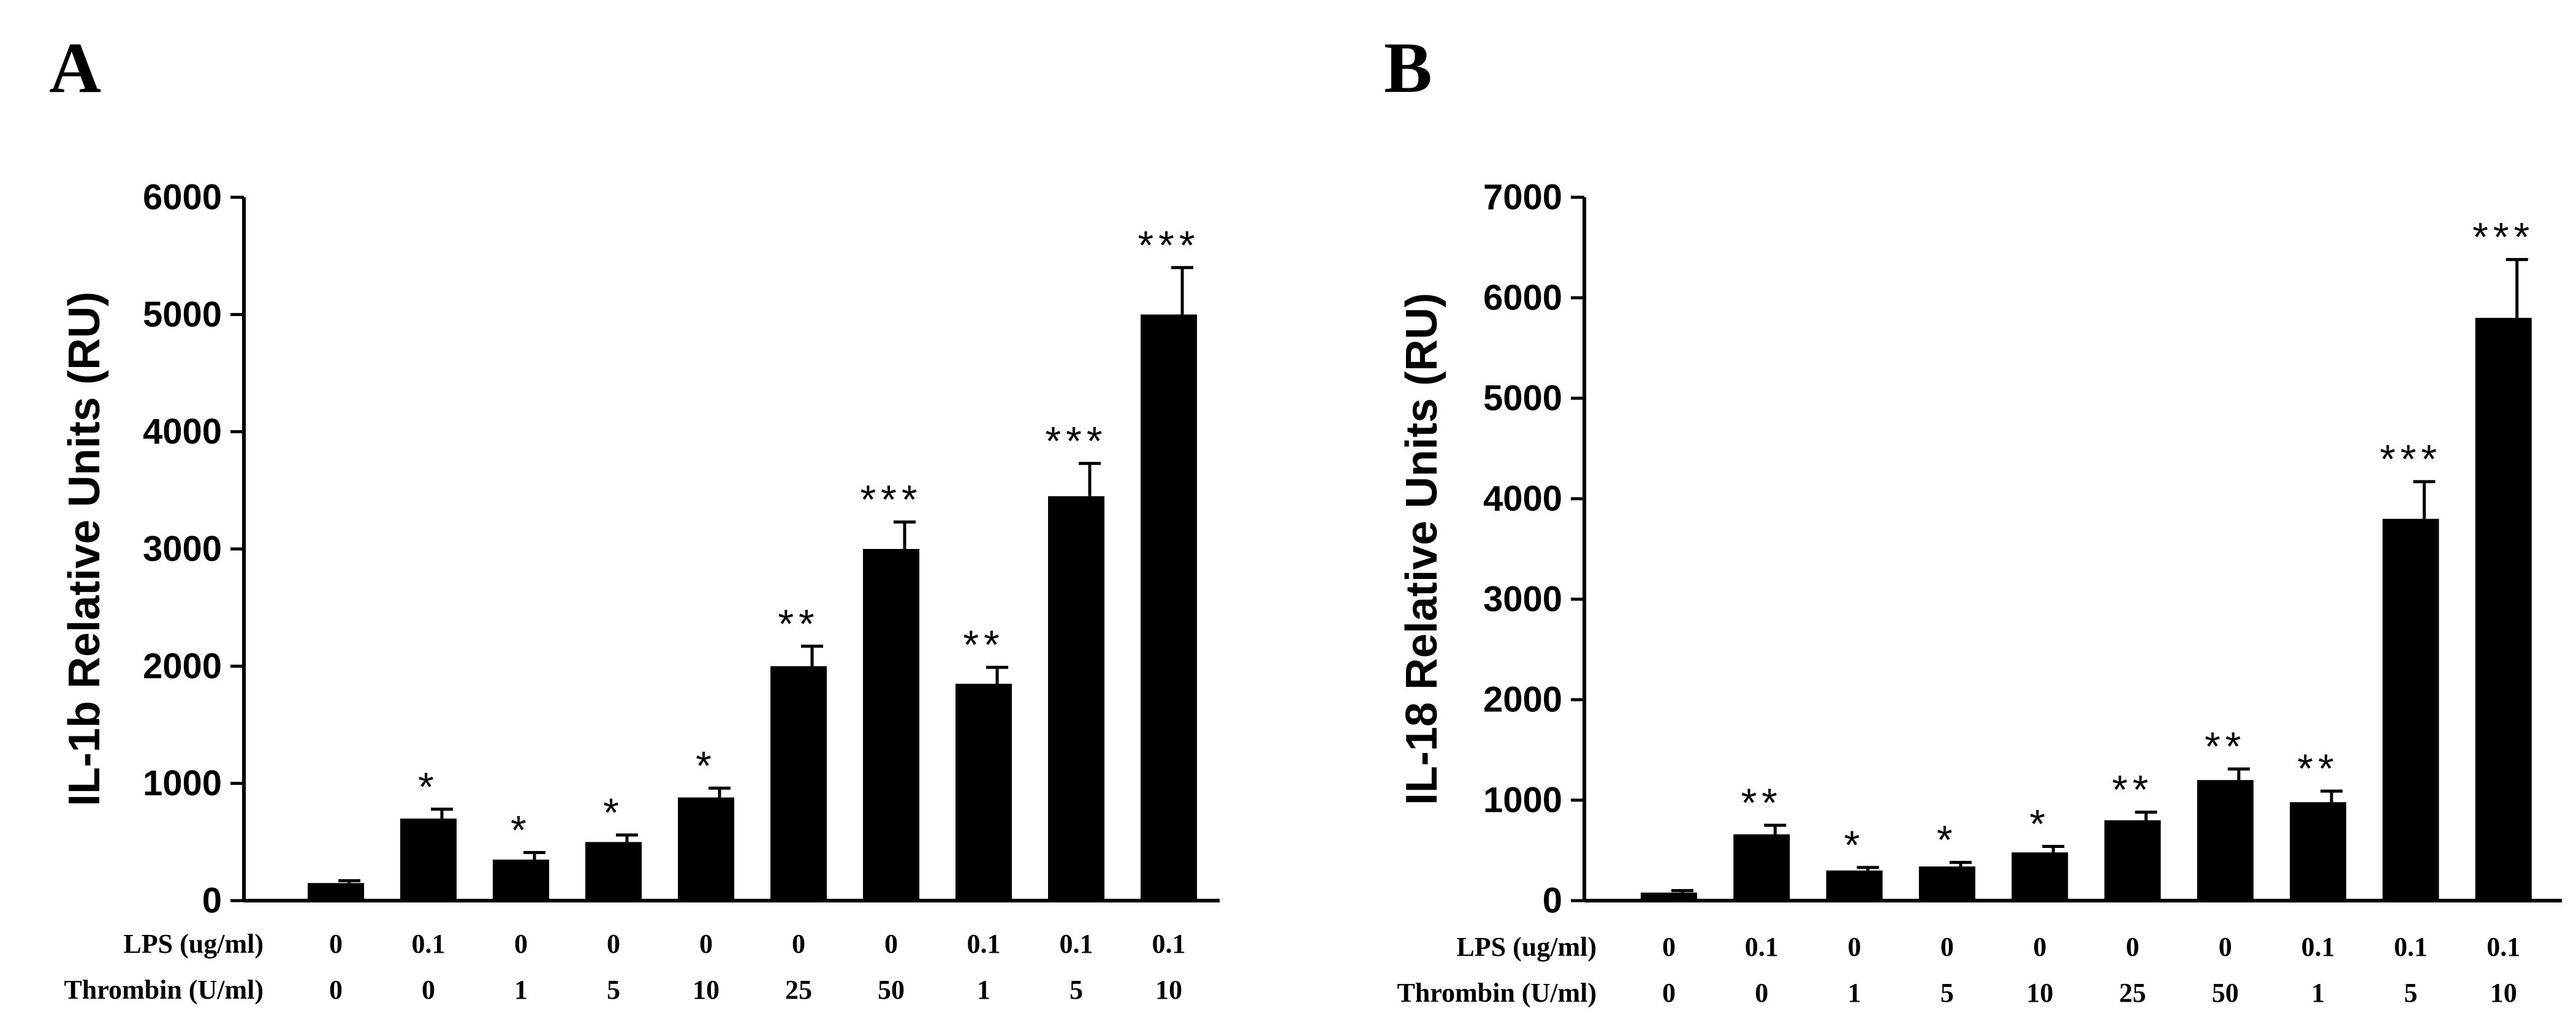 The height and width of the screenshot is (1025, 2576). What do you see at coordinates (1408, 68) in the screenshot?
I see `chart1-panel-letter: B` at bounding box center [1408, 68].